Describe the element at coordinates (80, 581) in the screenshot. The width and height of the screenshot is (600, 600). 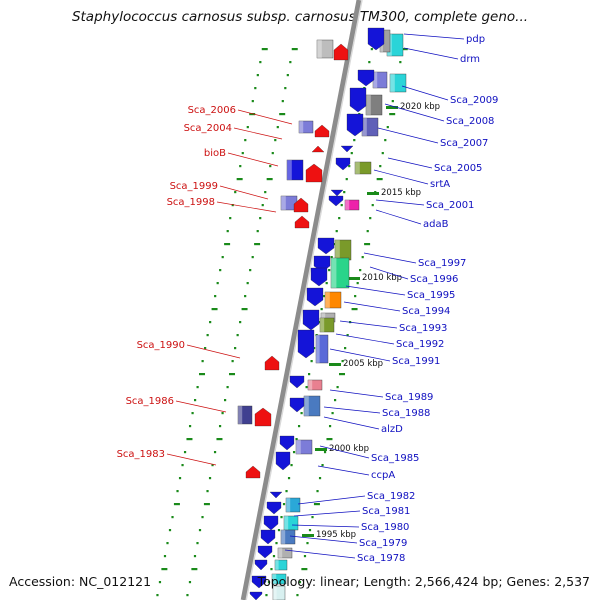
I see `accession-label: Accession: NC_012121` at that location.